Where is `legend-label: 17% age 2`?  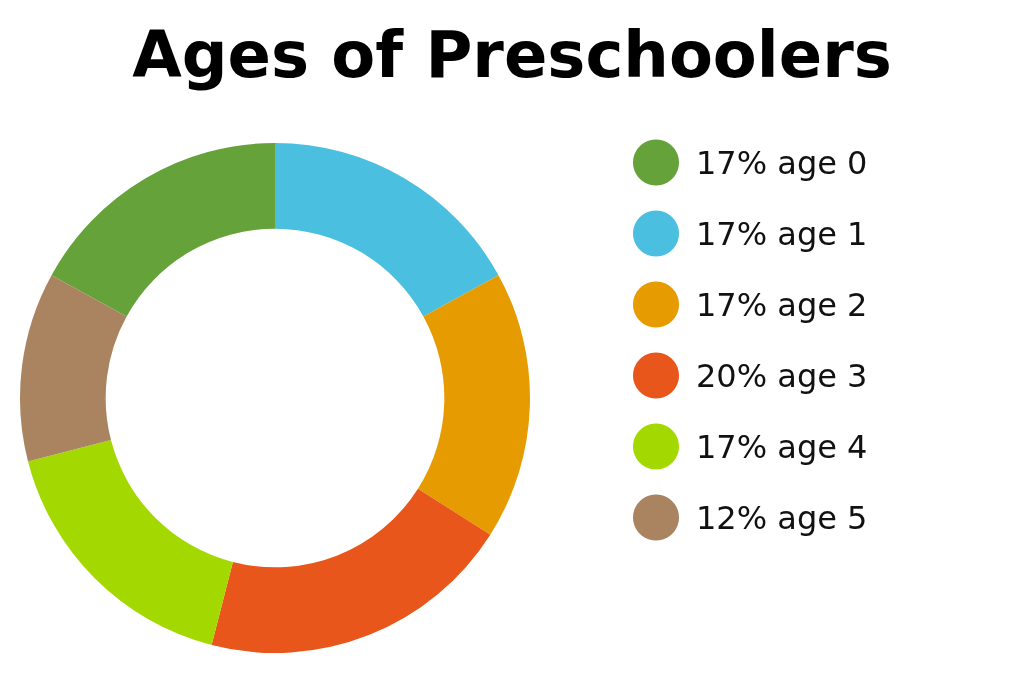
legend-label: 17% age 2 is located at coordinates (782, 304).